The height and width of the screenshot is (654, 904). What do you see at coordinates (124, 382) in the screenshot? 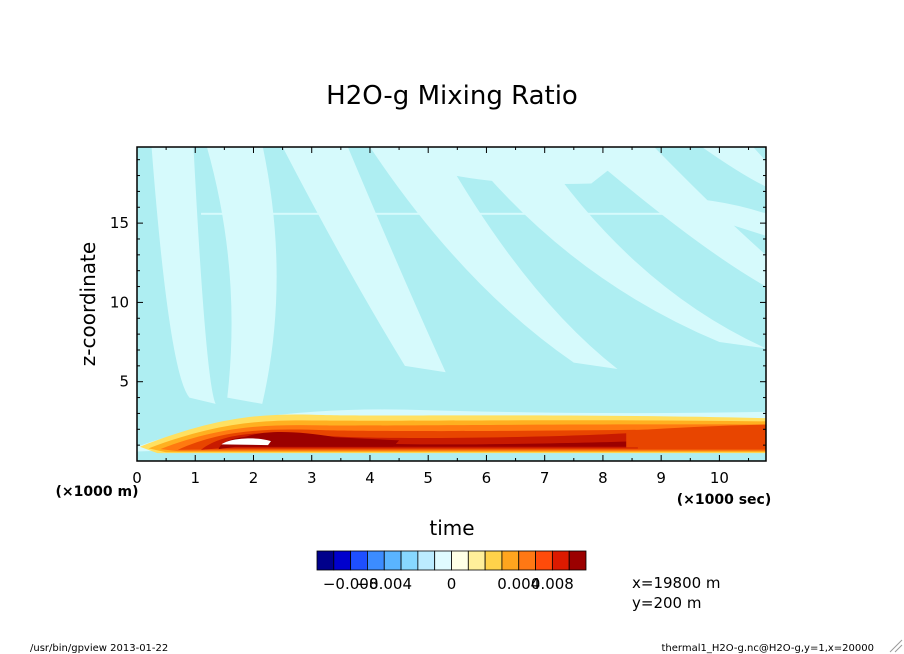
I see `y-tick-label: 5` at bounding box center [124, 382].